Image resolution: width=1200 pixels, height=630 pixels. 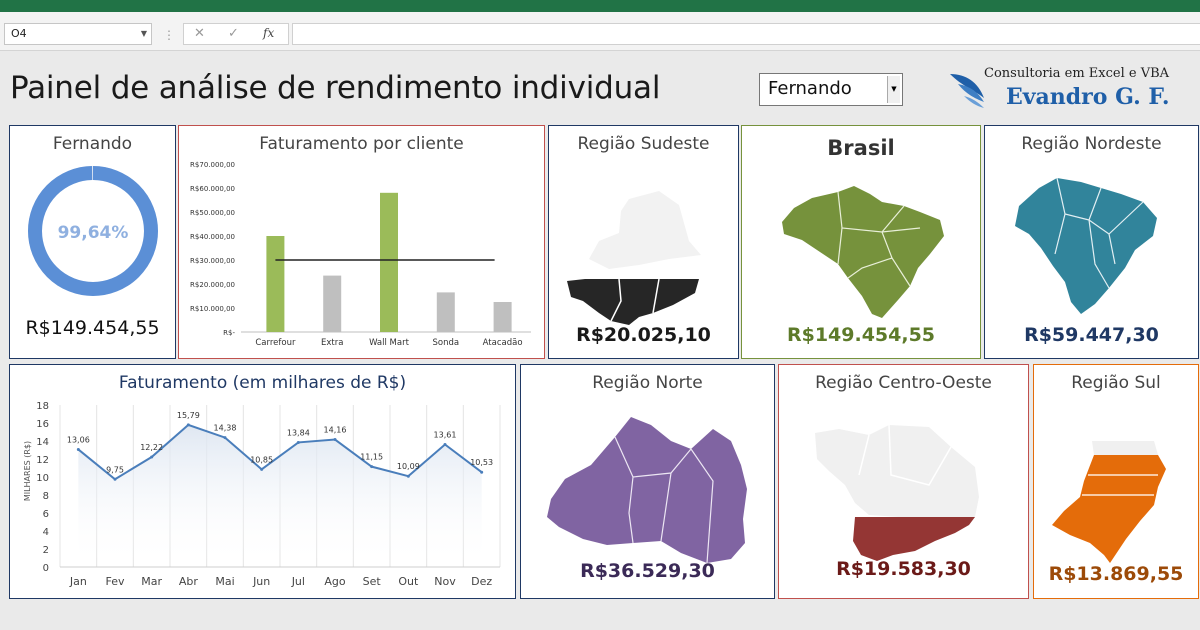 I want to click on data-label: 13,61, so click(x=445, y=435).